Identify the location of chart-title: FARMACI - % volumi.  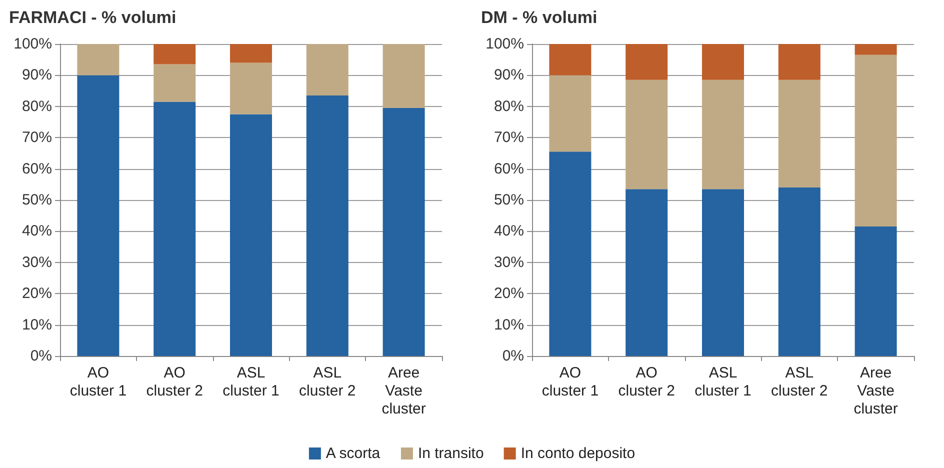
(92, 17).